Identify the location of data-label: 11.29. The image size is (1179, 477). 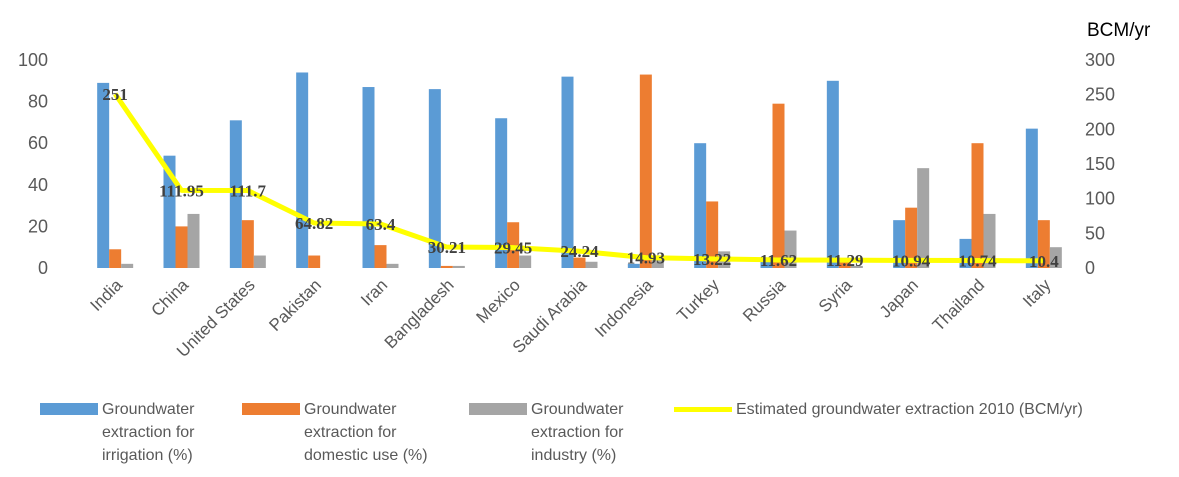
(844, 260).